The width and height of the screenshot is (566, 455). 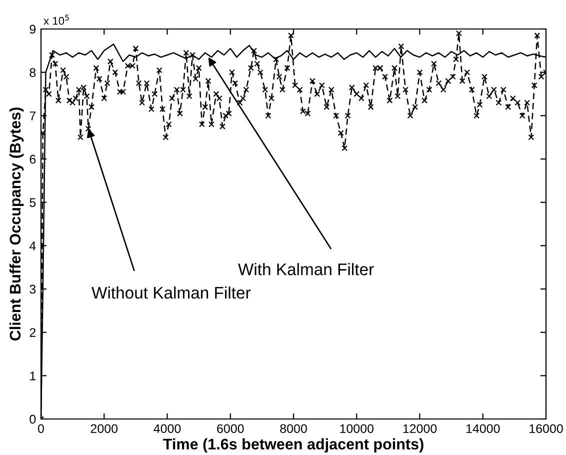 I want to click on y-tick-label: 1, so click(x=33, y=376).